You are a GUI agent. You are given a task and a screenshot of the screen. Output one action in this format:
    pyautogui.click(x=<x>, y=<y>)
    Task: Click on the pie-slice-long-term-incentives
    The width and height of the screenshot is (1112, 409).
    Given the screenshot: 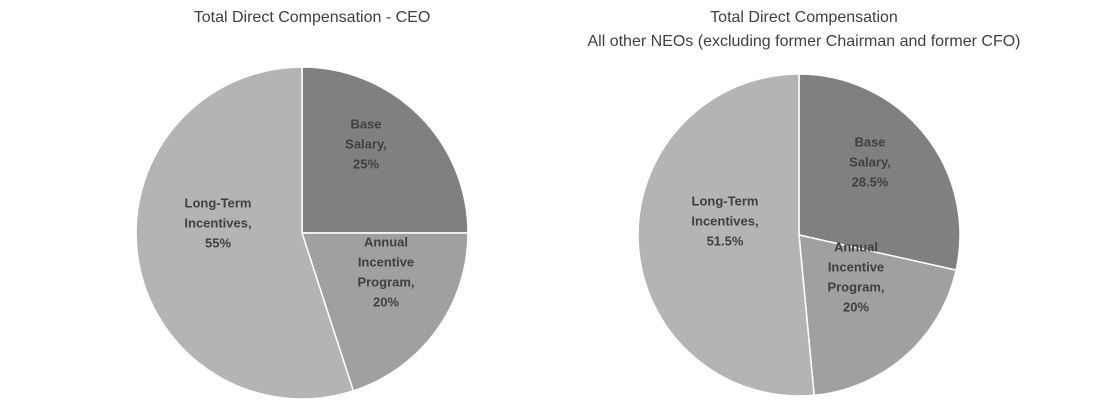 What is the action you would take?
    pyautogui.click(x=726, y=235)
    